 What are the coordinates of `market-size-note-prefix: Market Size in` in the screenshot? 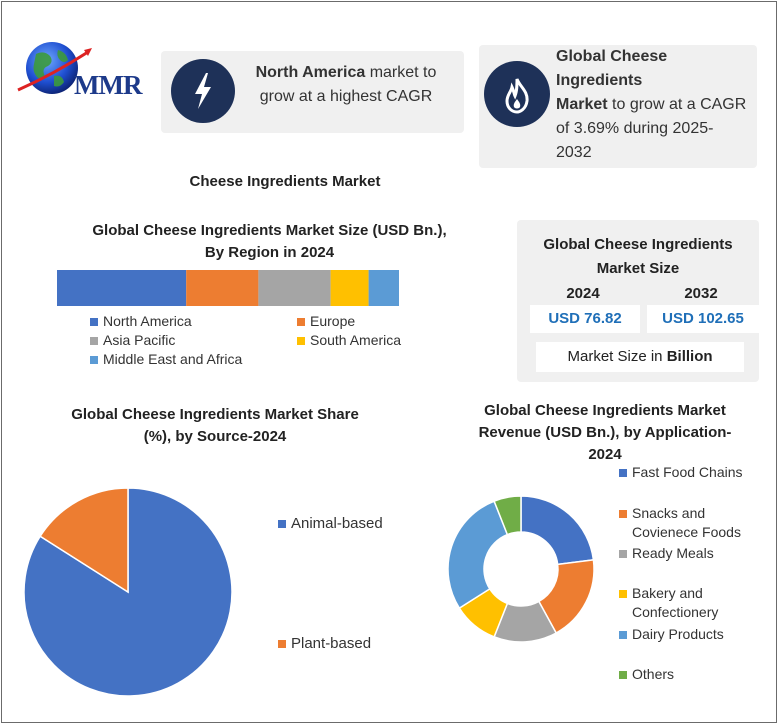 It's located at (617, 356).